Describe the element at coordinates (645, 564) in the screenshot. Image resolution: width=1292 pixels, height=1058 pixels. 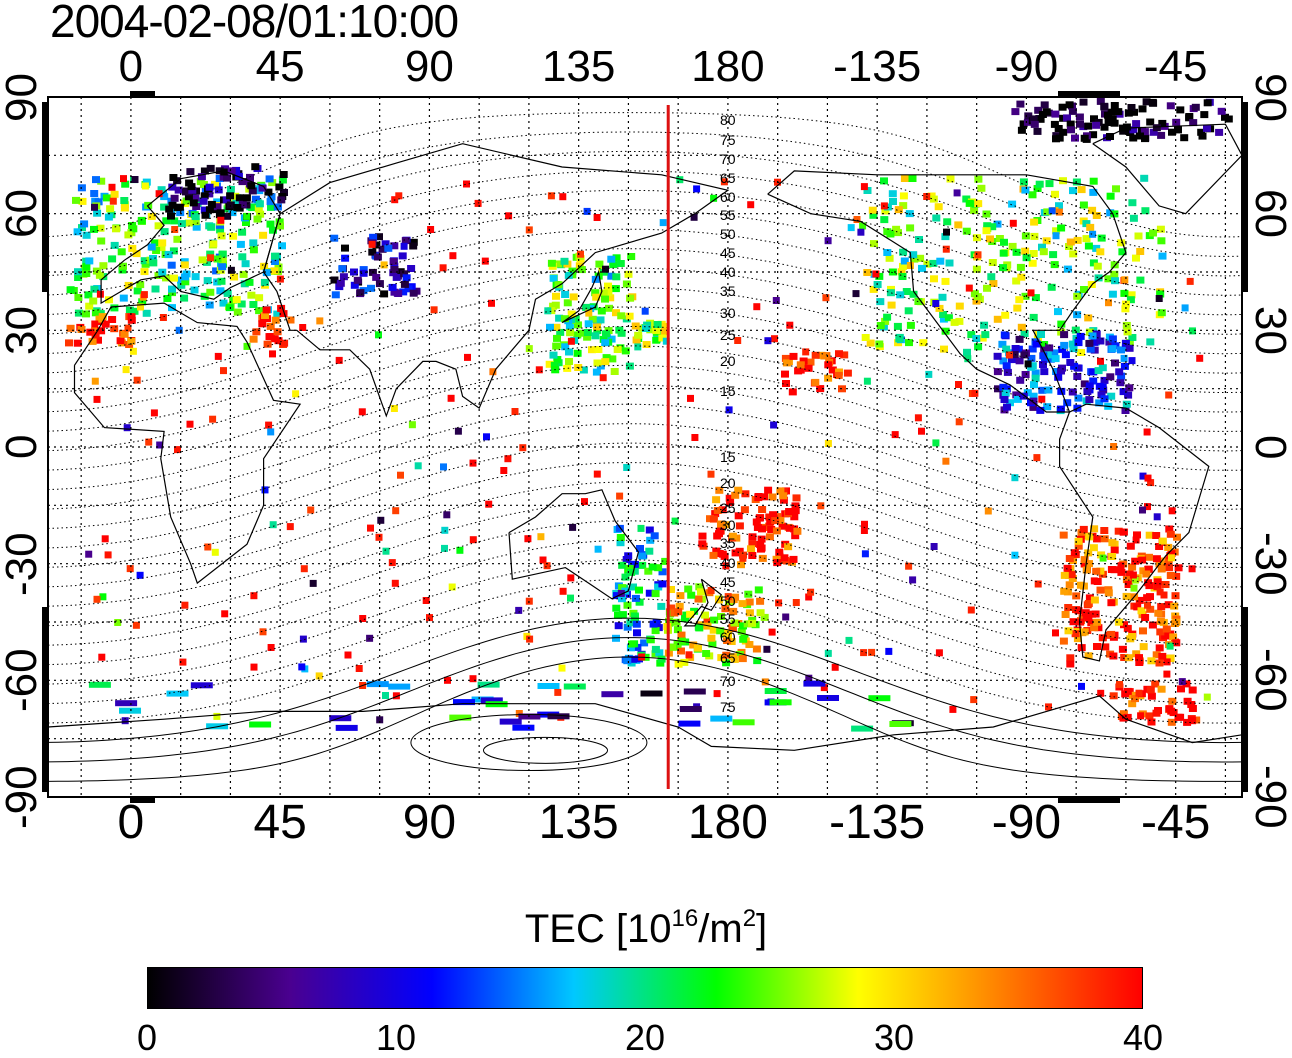
I see `magnetic-contour` at that location.